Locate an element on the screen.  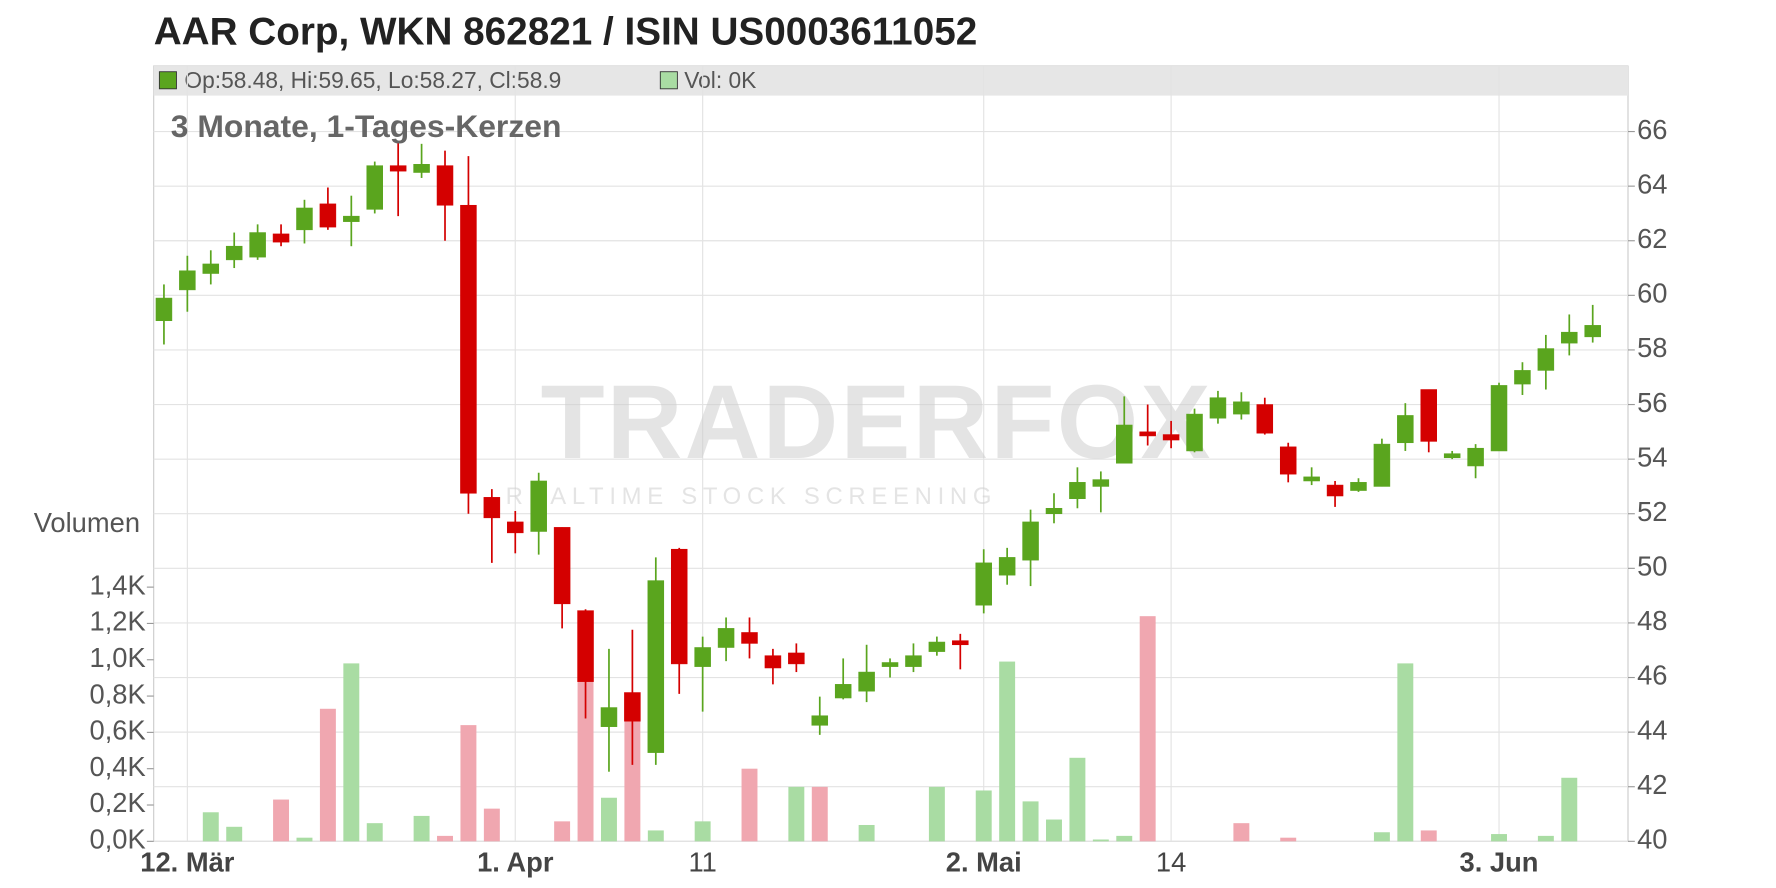
y-tick-label: 50 is located at coordinates (1652, 566).